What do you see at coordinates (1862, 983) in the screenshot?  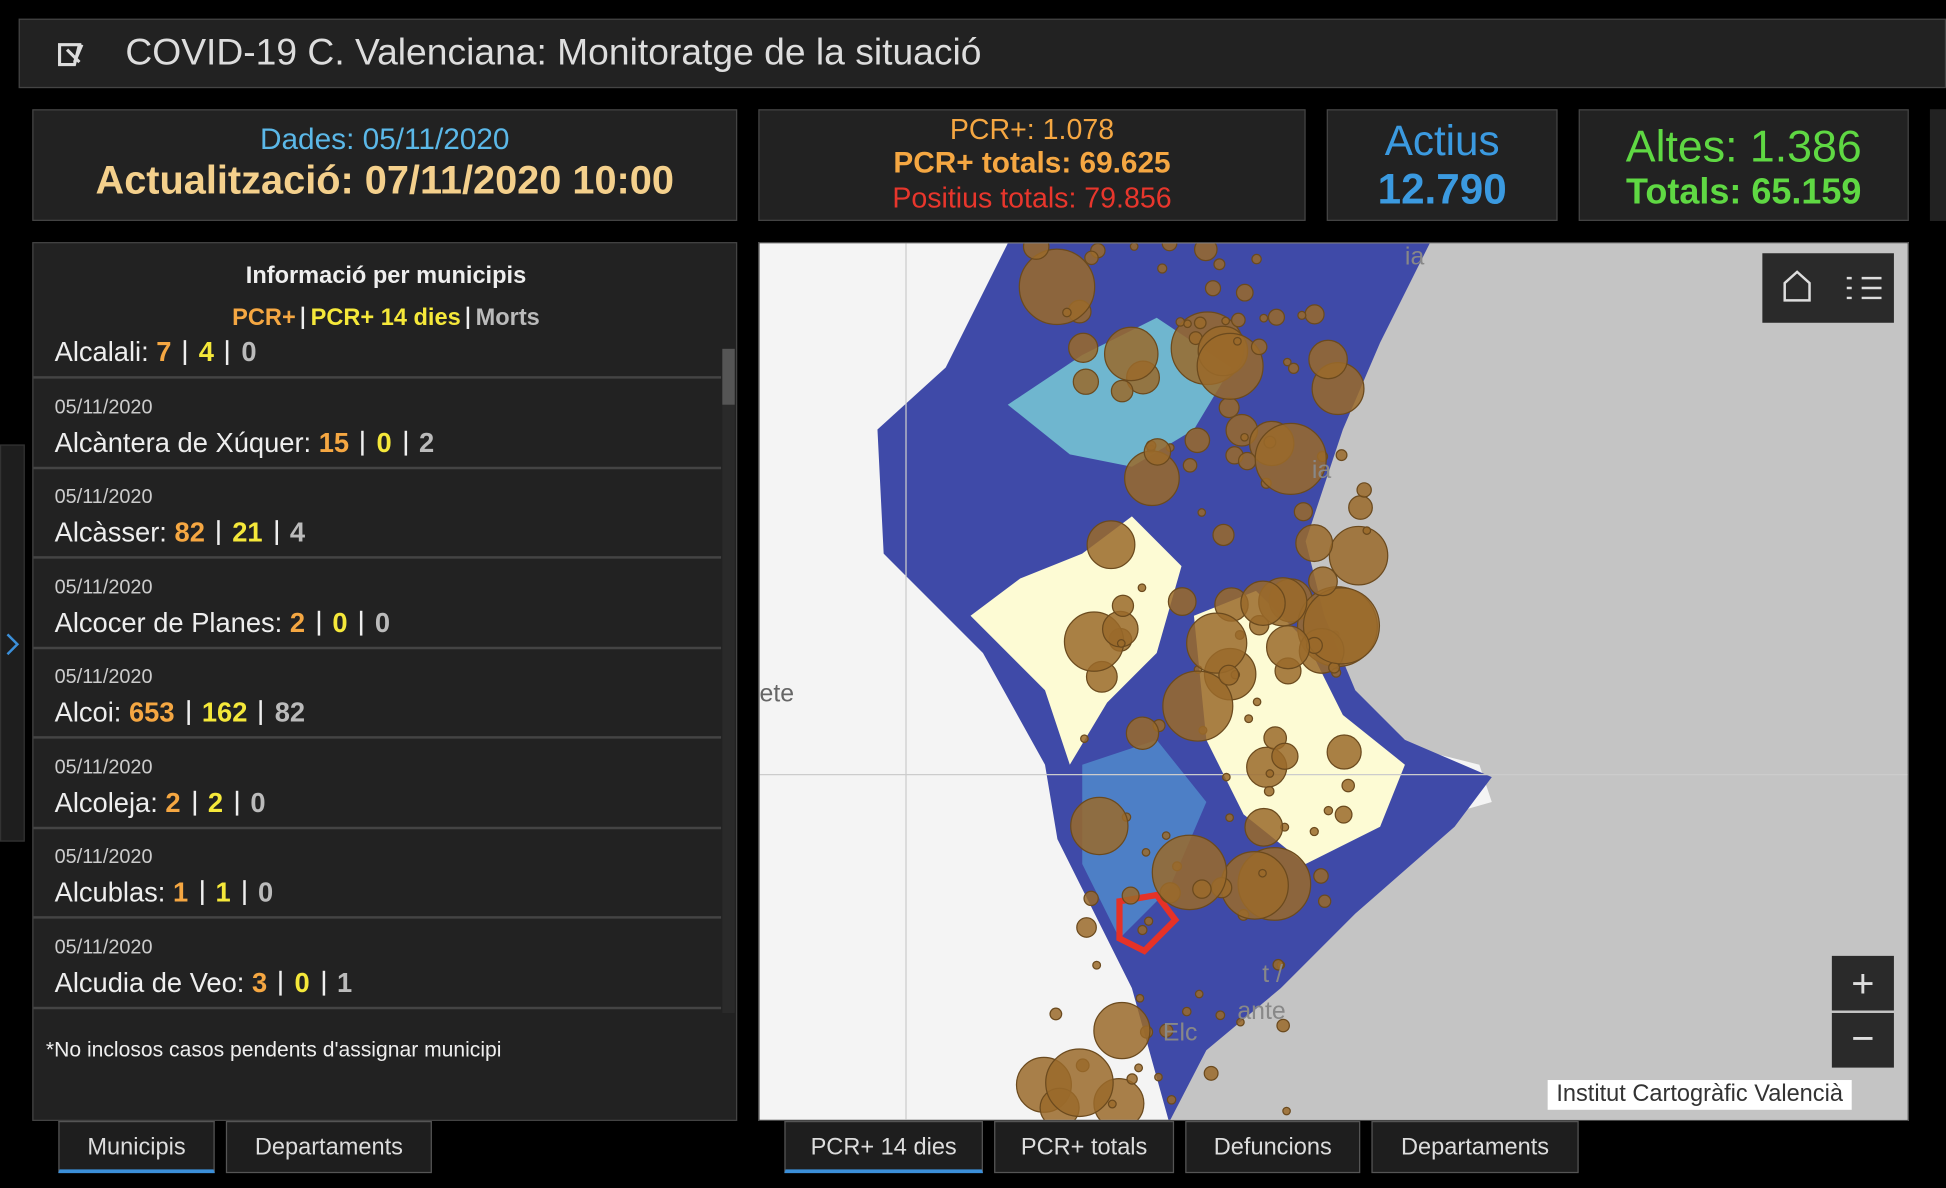 I see `zoom-in: +` at bounding box center [1862, 983].